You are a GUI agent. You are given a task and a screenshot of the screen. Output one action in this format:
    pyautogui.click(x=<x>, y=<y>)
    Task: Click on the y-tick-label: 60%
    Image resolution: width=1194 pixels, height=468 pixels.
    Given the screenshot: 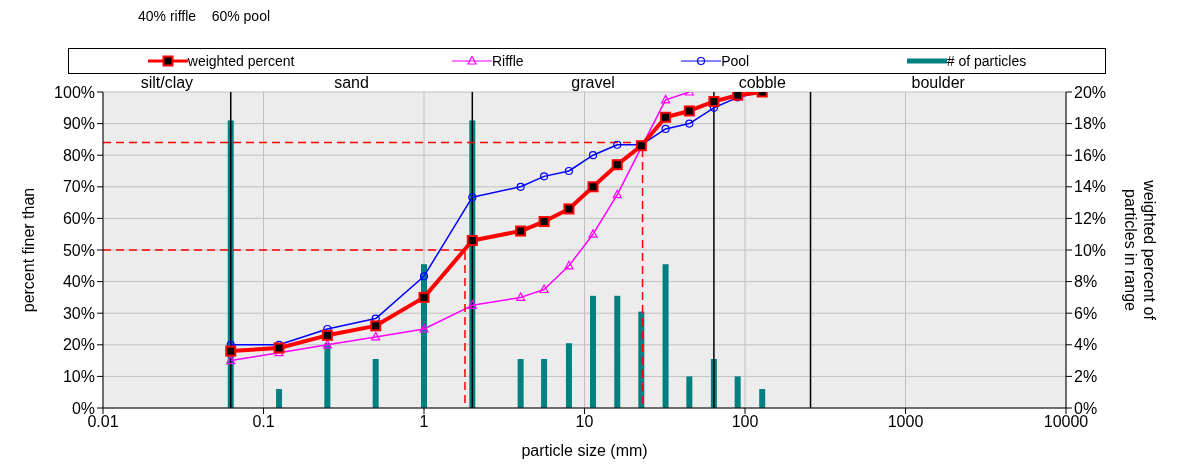 What is the action you would take?
    pyautogui.click(x=78, y=219)
    